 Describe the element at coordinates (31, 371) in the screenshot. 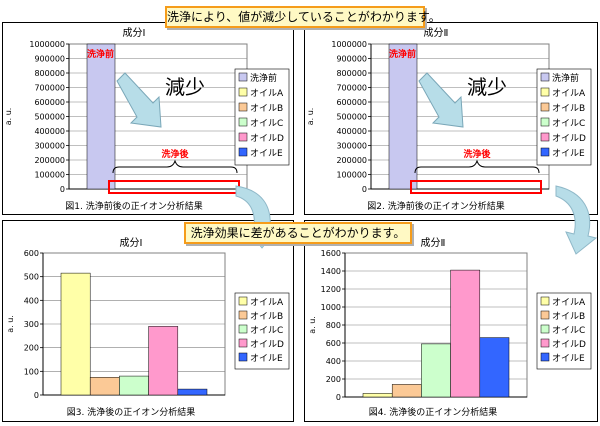

I see `y-tick-label: 100` at that location.